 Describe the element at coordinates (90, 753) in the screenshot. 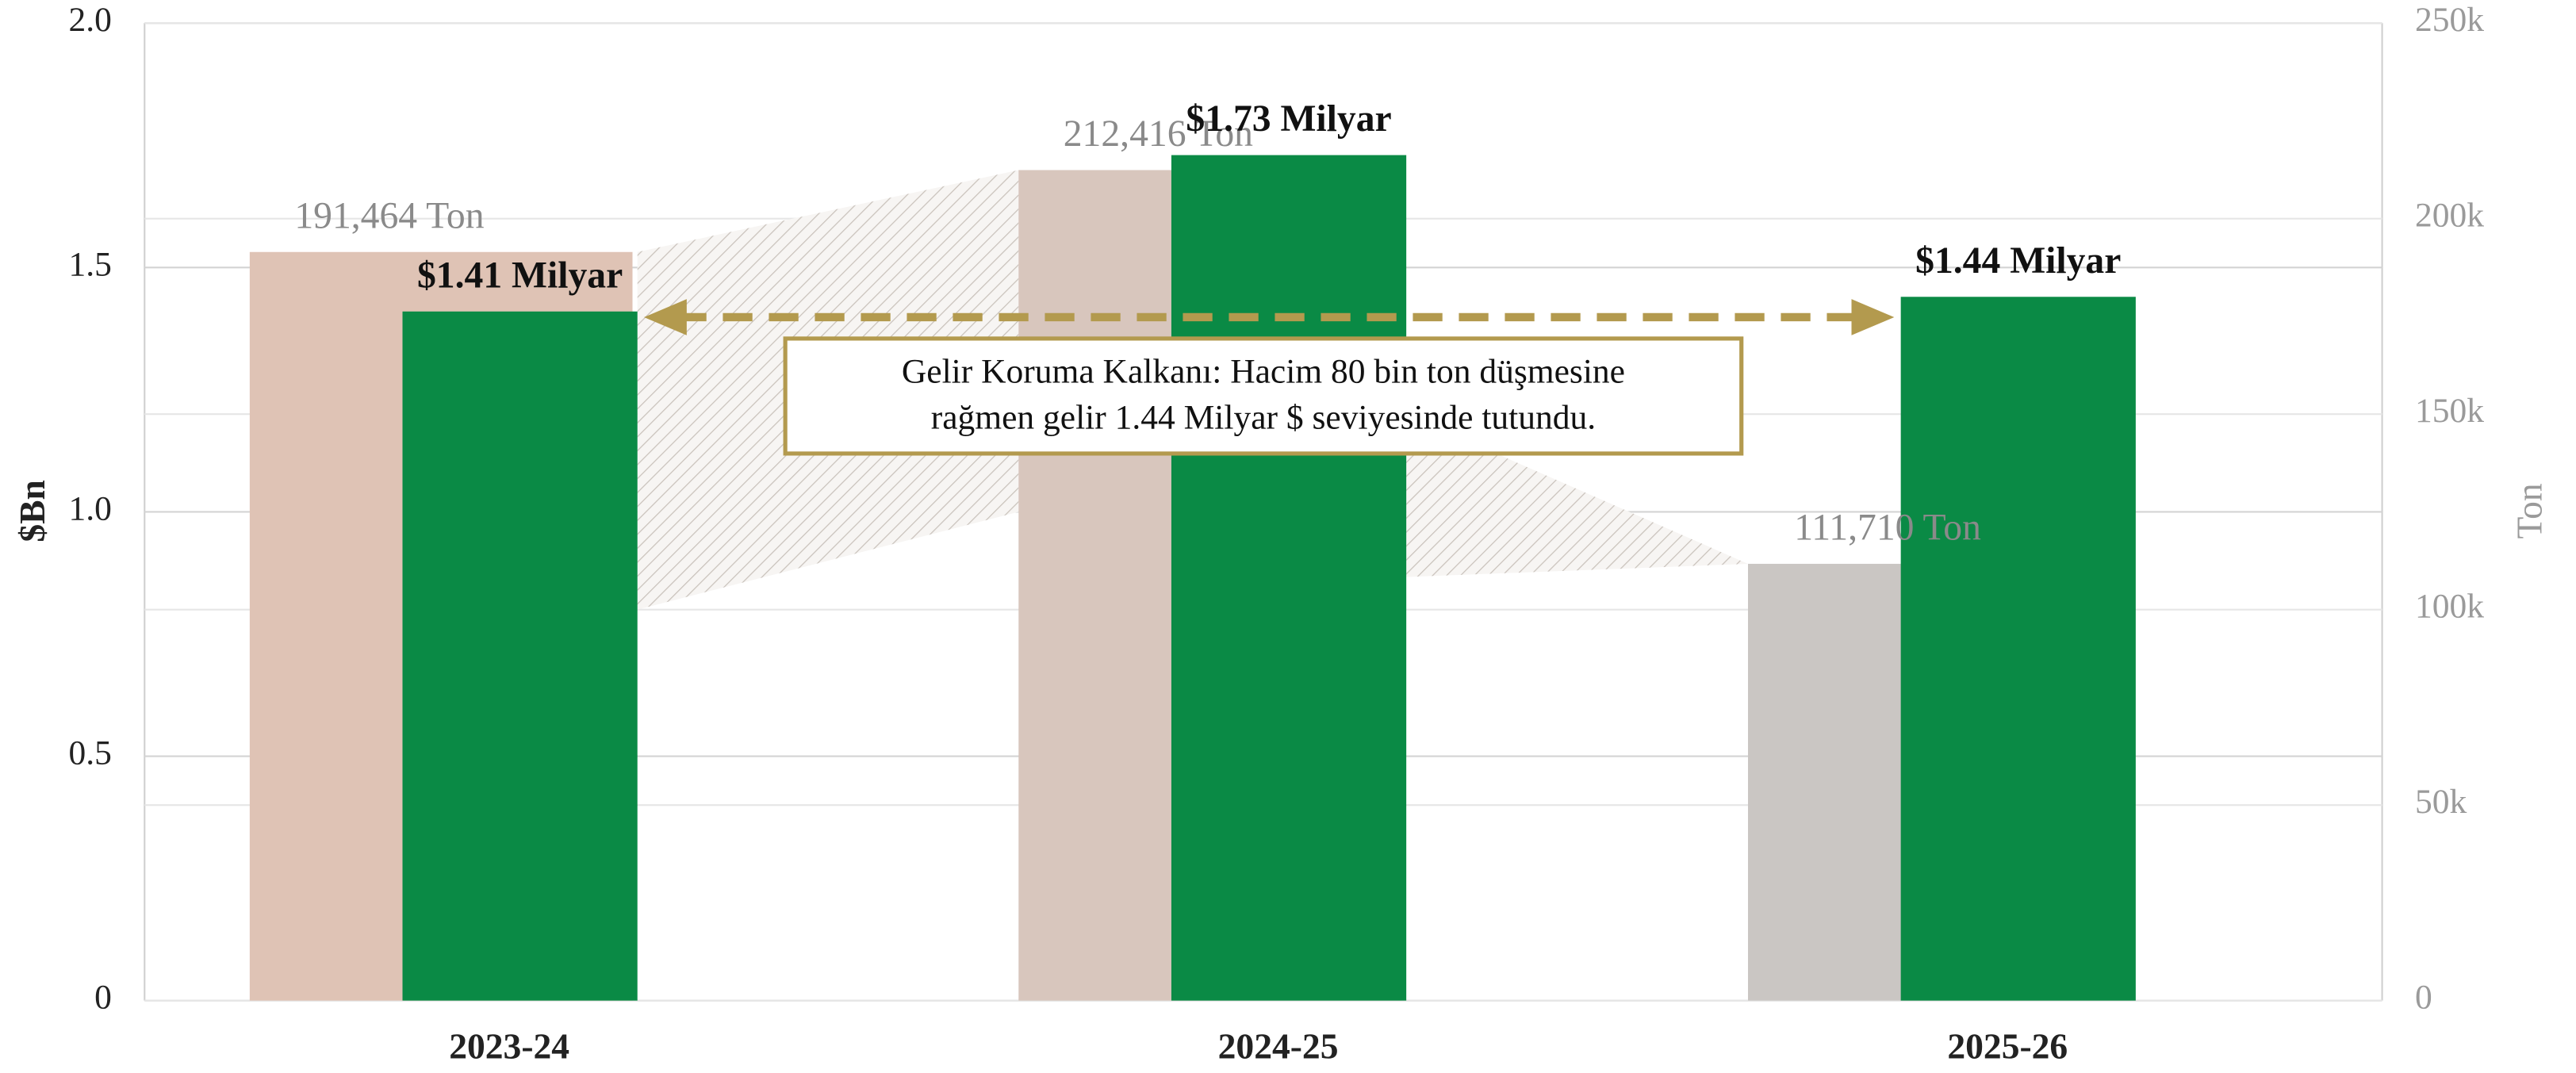

I see `y-tick-label: 0.5` at that location.